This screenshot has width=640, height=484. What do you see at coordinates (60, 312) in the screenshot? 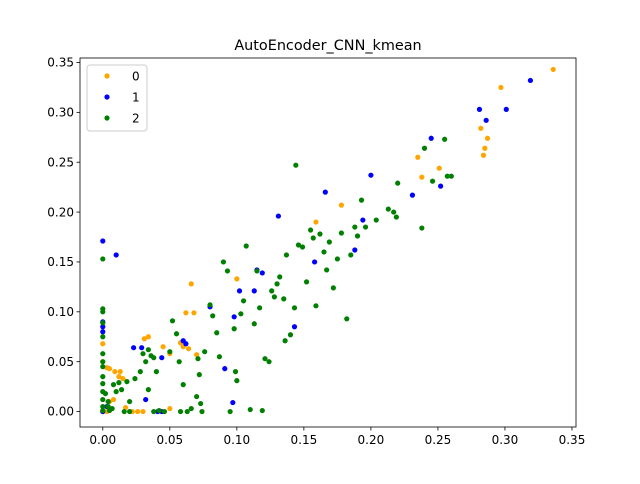
I see `y-tick-label: 0.10` at bounding box center [60, 312].